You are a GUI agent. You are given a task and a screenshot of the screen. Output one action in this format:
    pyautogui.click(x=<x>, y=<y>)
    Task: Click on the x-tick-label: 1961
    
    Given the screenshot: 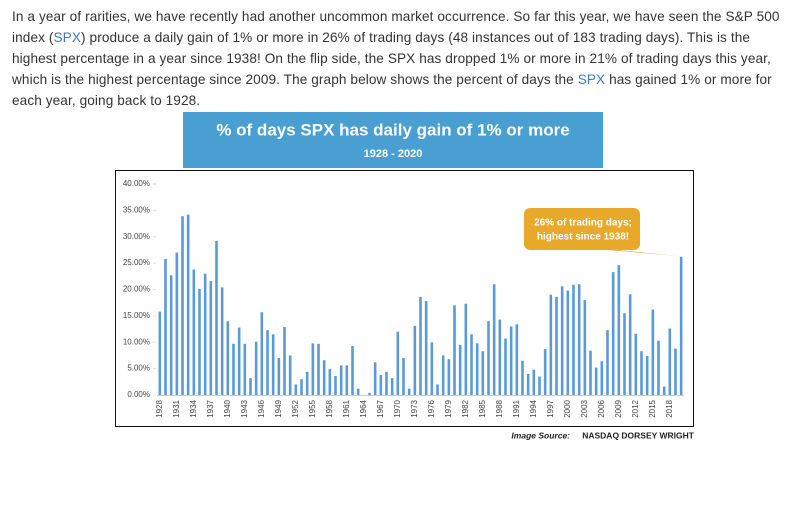 What is the action you would take?
    pyautogui.click(x=346, y=408)
    